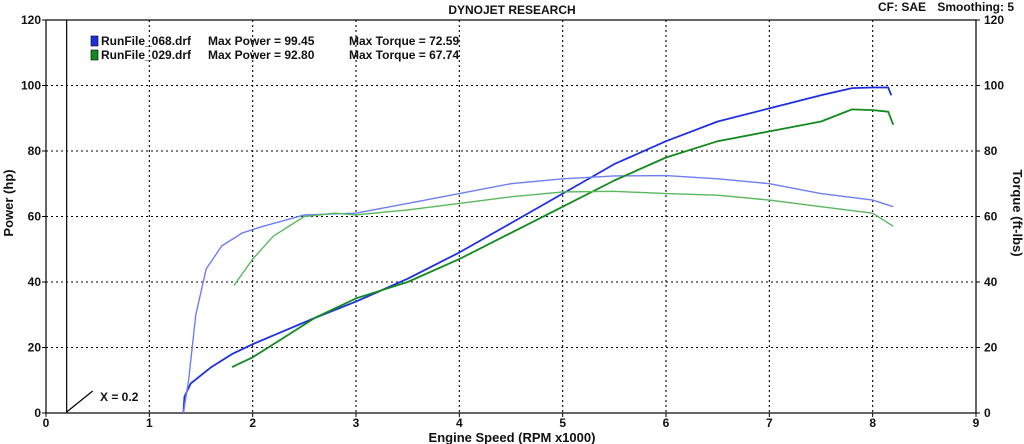 Image resolution: width=1024 pixels, height=444 pixels. I want to click on y-tick-label-right: 40, so click(991, 282).